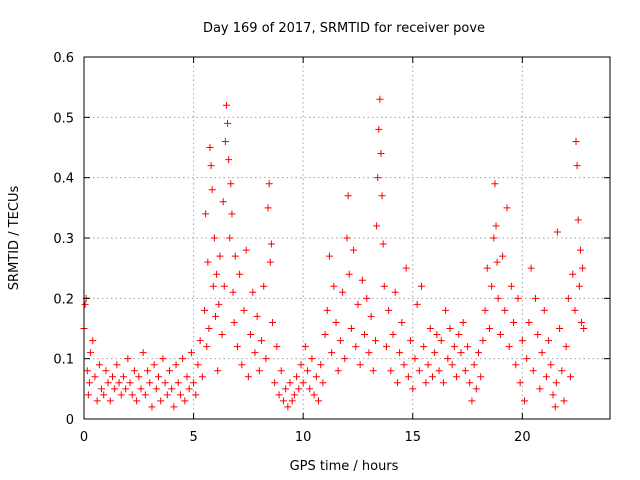  Describe the element at coordinates (63, 58) in the screenshot. I see `y-tick-label: 0.6` at that location.